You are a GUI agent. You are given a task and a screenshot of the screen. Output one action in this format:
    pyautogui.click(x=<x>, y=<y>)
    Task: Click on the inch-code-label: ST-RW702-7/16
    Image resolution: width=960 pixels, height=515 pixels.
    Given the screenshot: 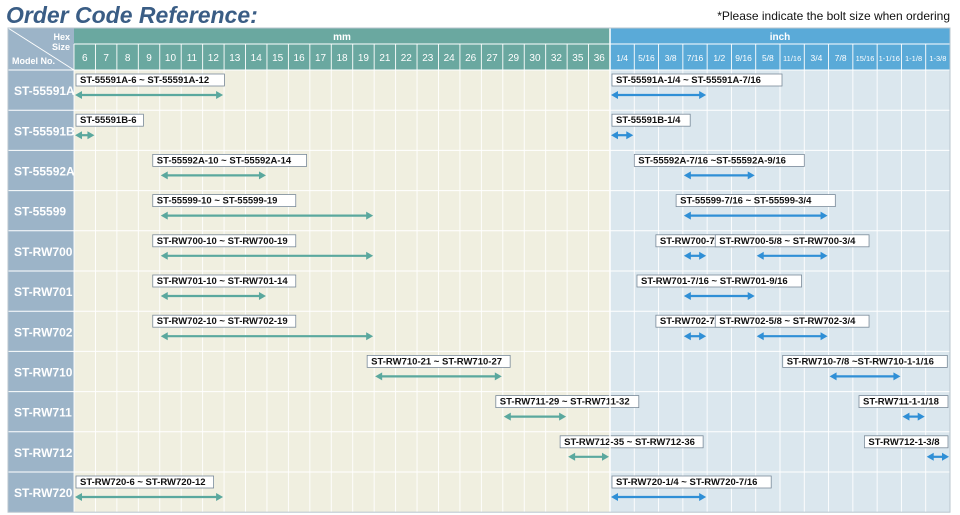 What is the action you would take?
    pyautogui.click(x=694, y=321)
    